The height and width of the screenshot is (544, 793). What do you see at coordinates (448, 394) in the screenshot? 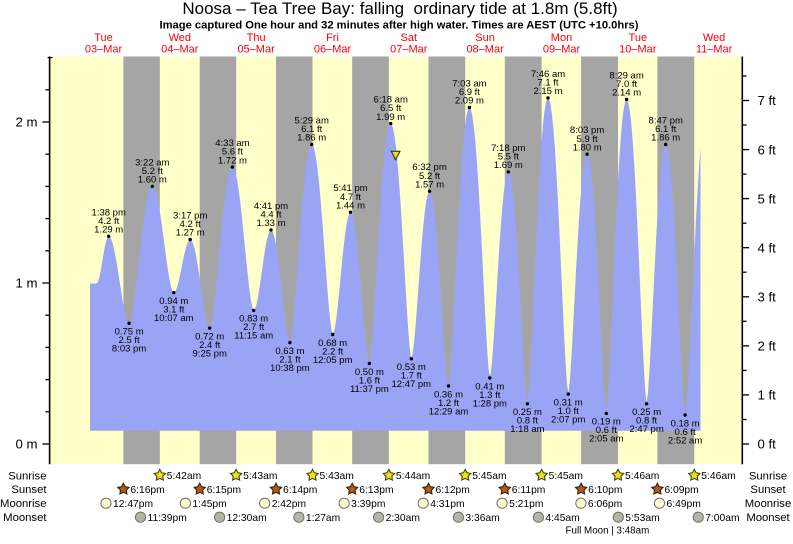
I see `svg-text: 0.36 m` at bounding box center [448, 394].